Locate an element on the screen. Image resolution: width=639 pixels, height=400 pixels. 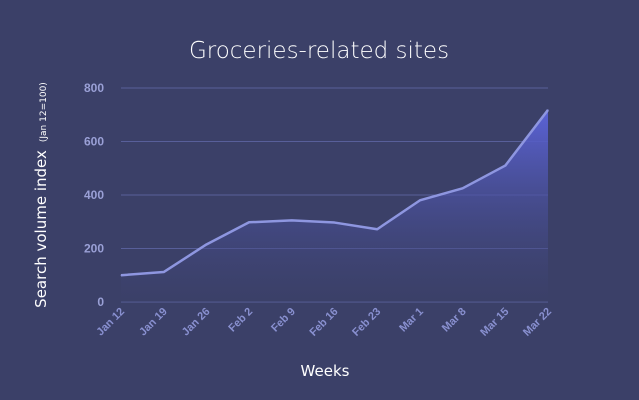
x-axis-title: Weeks is located at coordinates (325, 371).